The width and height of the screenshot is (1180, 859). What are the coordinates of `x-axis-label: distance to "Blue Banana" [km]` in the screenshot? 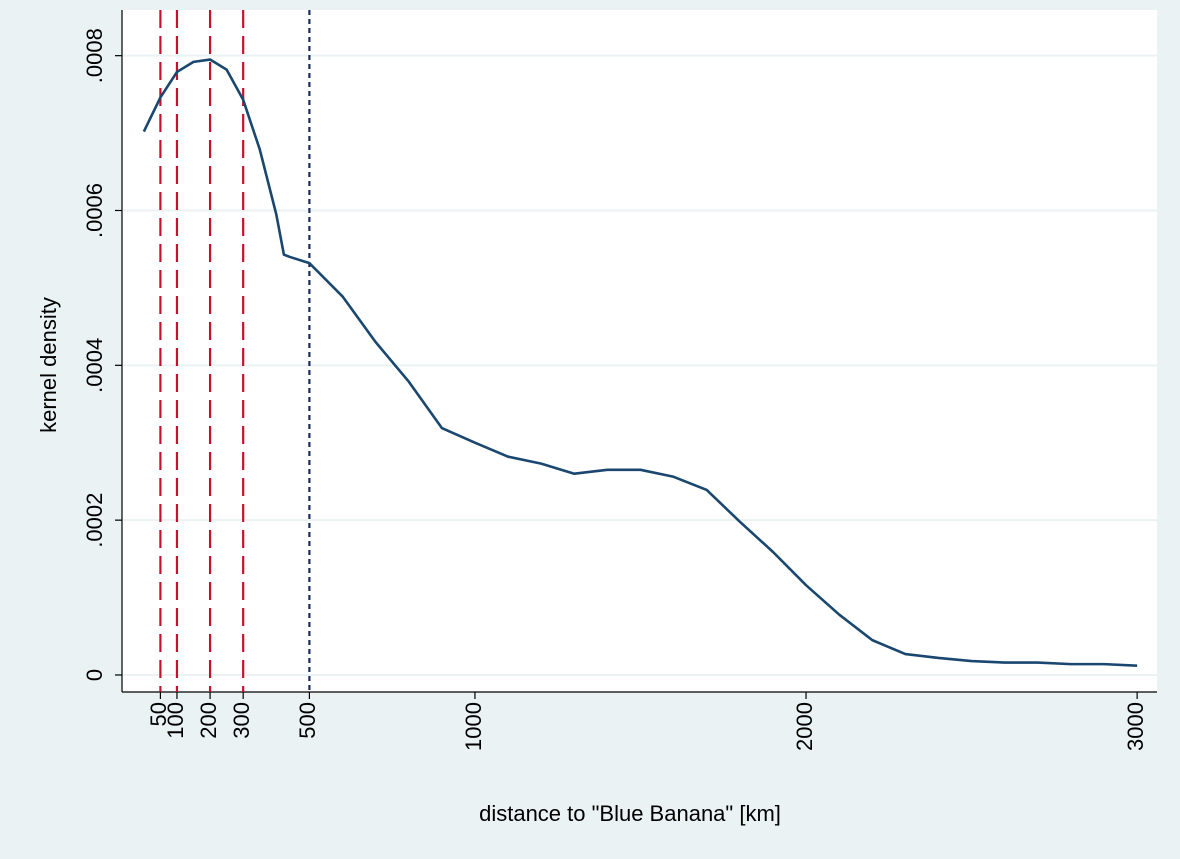 It's located at (630, 813).